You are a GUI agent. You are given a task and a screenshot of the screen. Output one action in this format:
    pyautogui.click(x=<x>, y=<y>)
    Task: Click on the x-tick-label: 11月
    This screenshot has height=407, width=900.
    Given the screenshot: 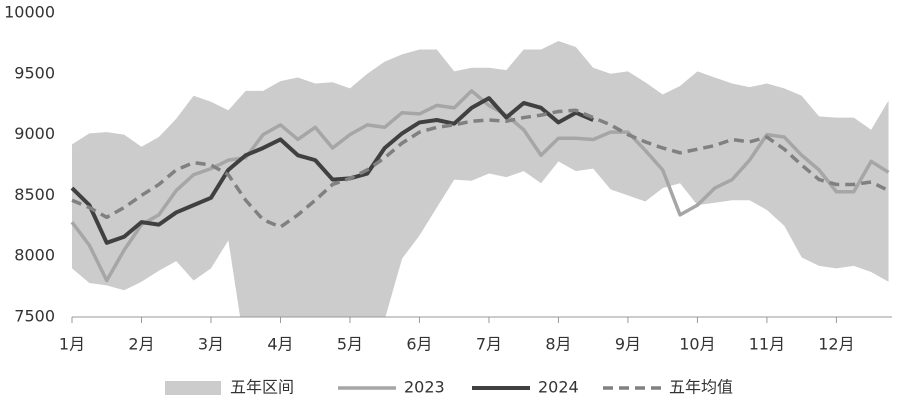 What is the action you would take?
    pyautogui.click(x=767, y=344)
    